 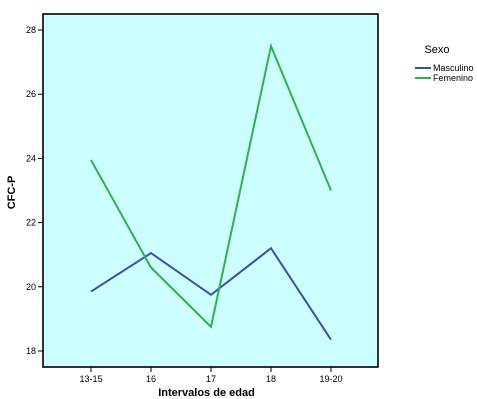 What do you see at coordinates (453, 68) in the screenshot?
I see `legend-label-masculino: Masculino` at bounding box center [453, 68].